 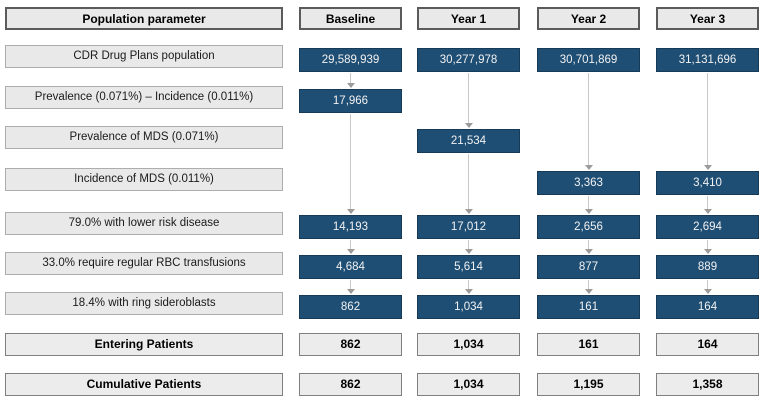 What do you see at coordinates (588, 183) in the screenshot?
I see `cell-incidence-mds-year-2: 3,363` at bounding box center [588, 183].